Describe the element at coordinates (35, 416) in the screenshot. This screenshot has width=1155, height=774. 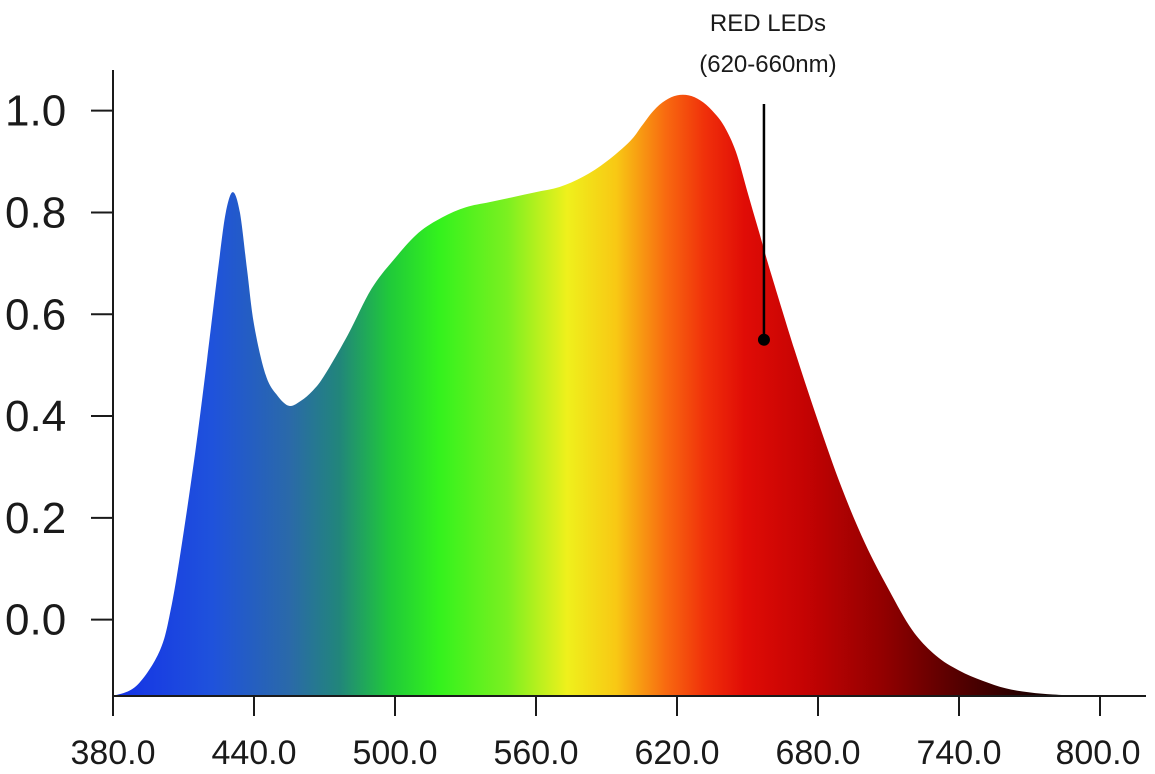
I see `y-tick-label: 0.4` at that location.